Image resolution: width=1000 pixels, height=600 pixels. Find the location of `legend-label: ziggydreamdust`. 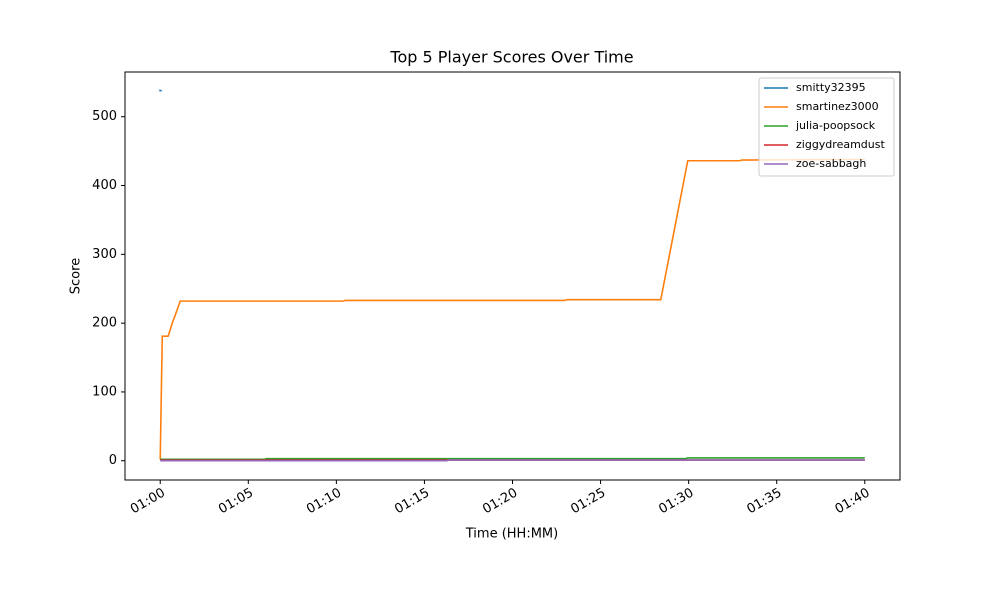

legend-label: ziggydreamdust is located at coordinates (840, 144).